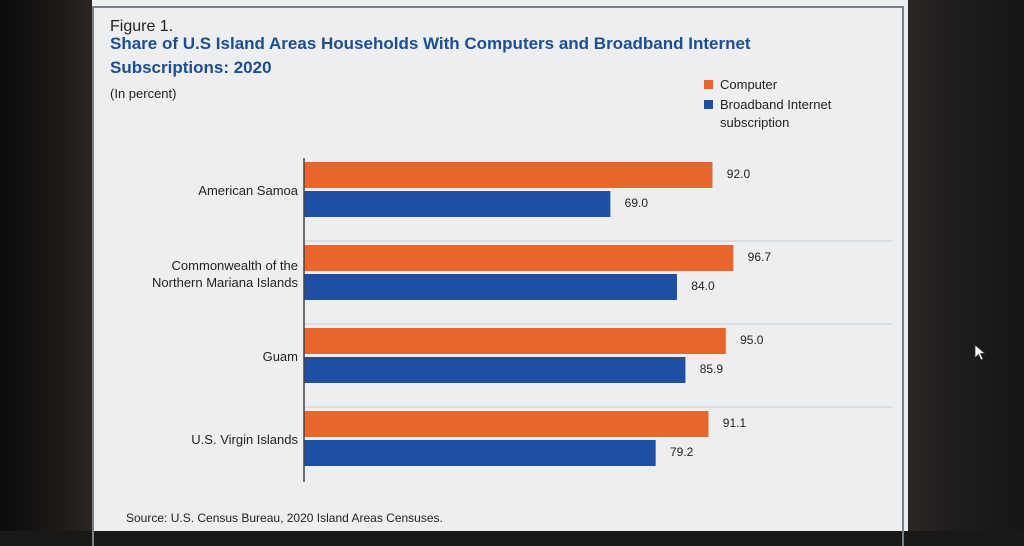 Image resolution: width=1024 pixels, height=546 pixels. I want to click on monitor-bezel-right, so click(966, 265).